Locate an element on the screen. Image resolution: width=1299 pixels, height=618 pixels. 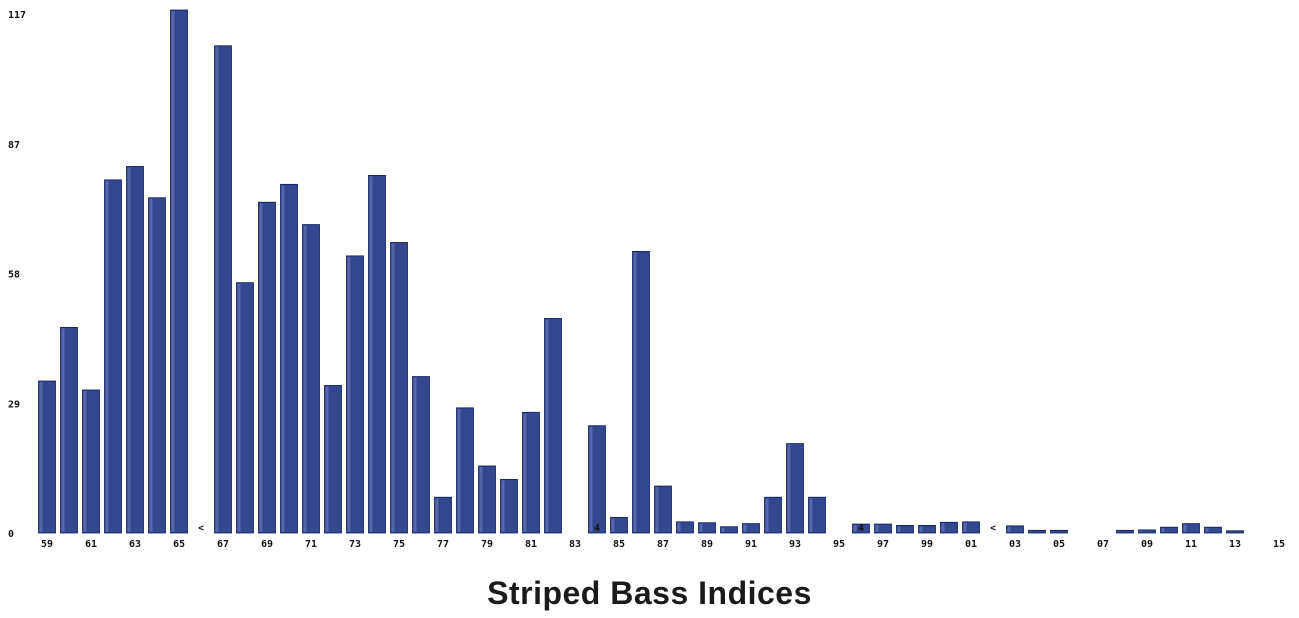
y-tick-label: 117 is located at coordinates (17, 15).